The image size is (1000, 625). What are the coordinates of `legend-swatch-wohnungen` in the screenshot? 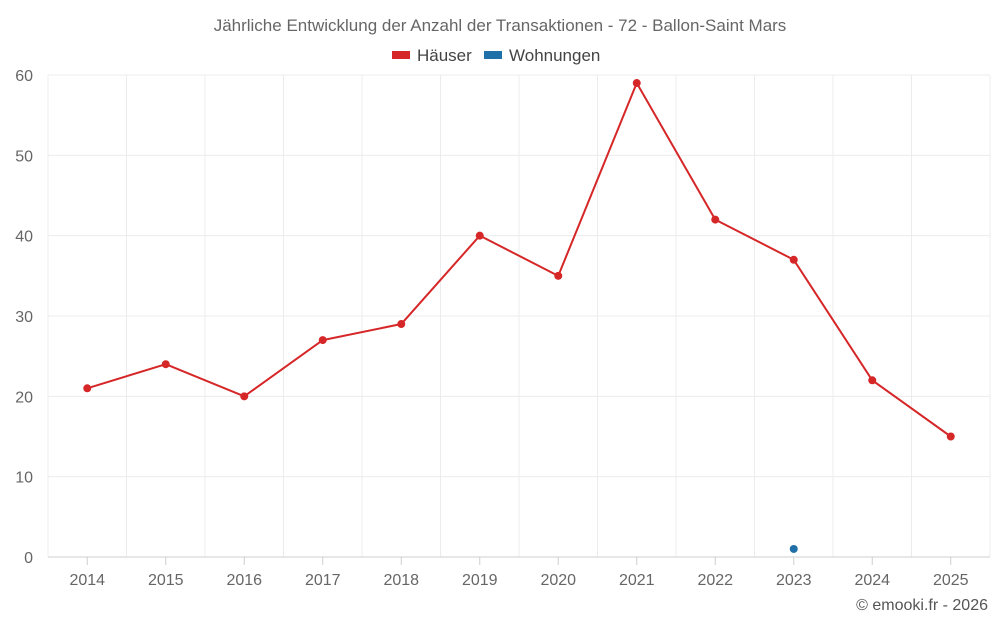 It's located at (493, 55).